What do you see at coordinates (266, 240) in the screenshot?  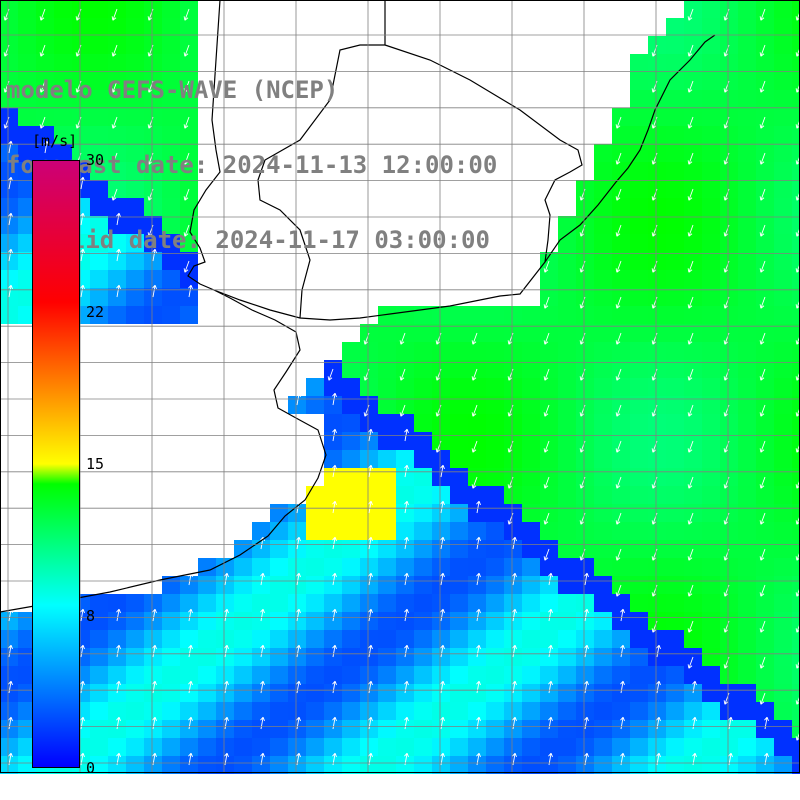 I see `valid-date: valid date: 2024-11-17 03:00:00` at bounding box center [266, 240].